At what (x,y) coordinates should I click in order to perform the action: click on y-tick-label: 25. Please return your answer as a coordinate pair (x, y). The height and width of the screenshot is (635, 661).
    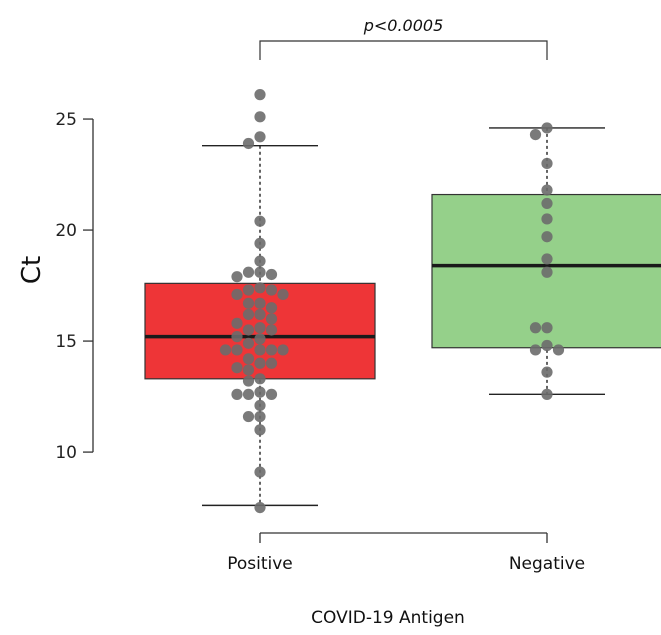
    Looking at the image, I should click on (66, 120).